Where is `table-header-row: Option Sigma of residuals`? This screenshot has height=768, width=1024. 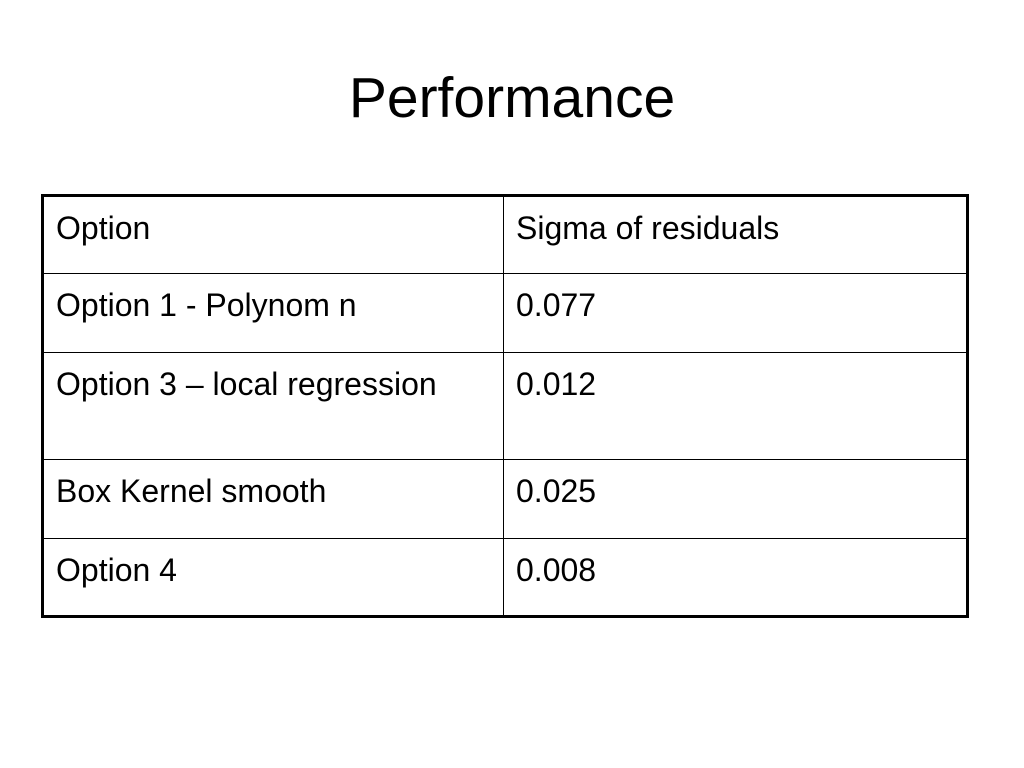 table-header-row: Option Sigma of residuals is located at coordinates (505, 234).